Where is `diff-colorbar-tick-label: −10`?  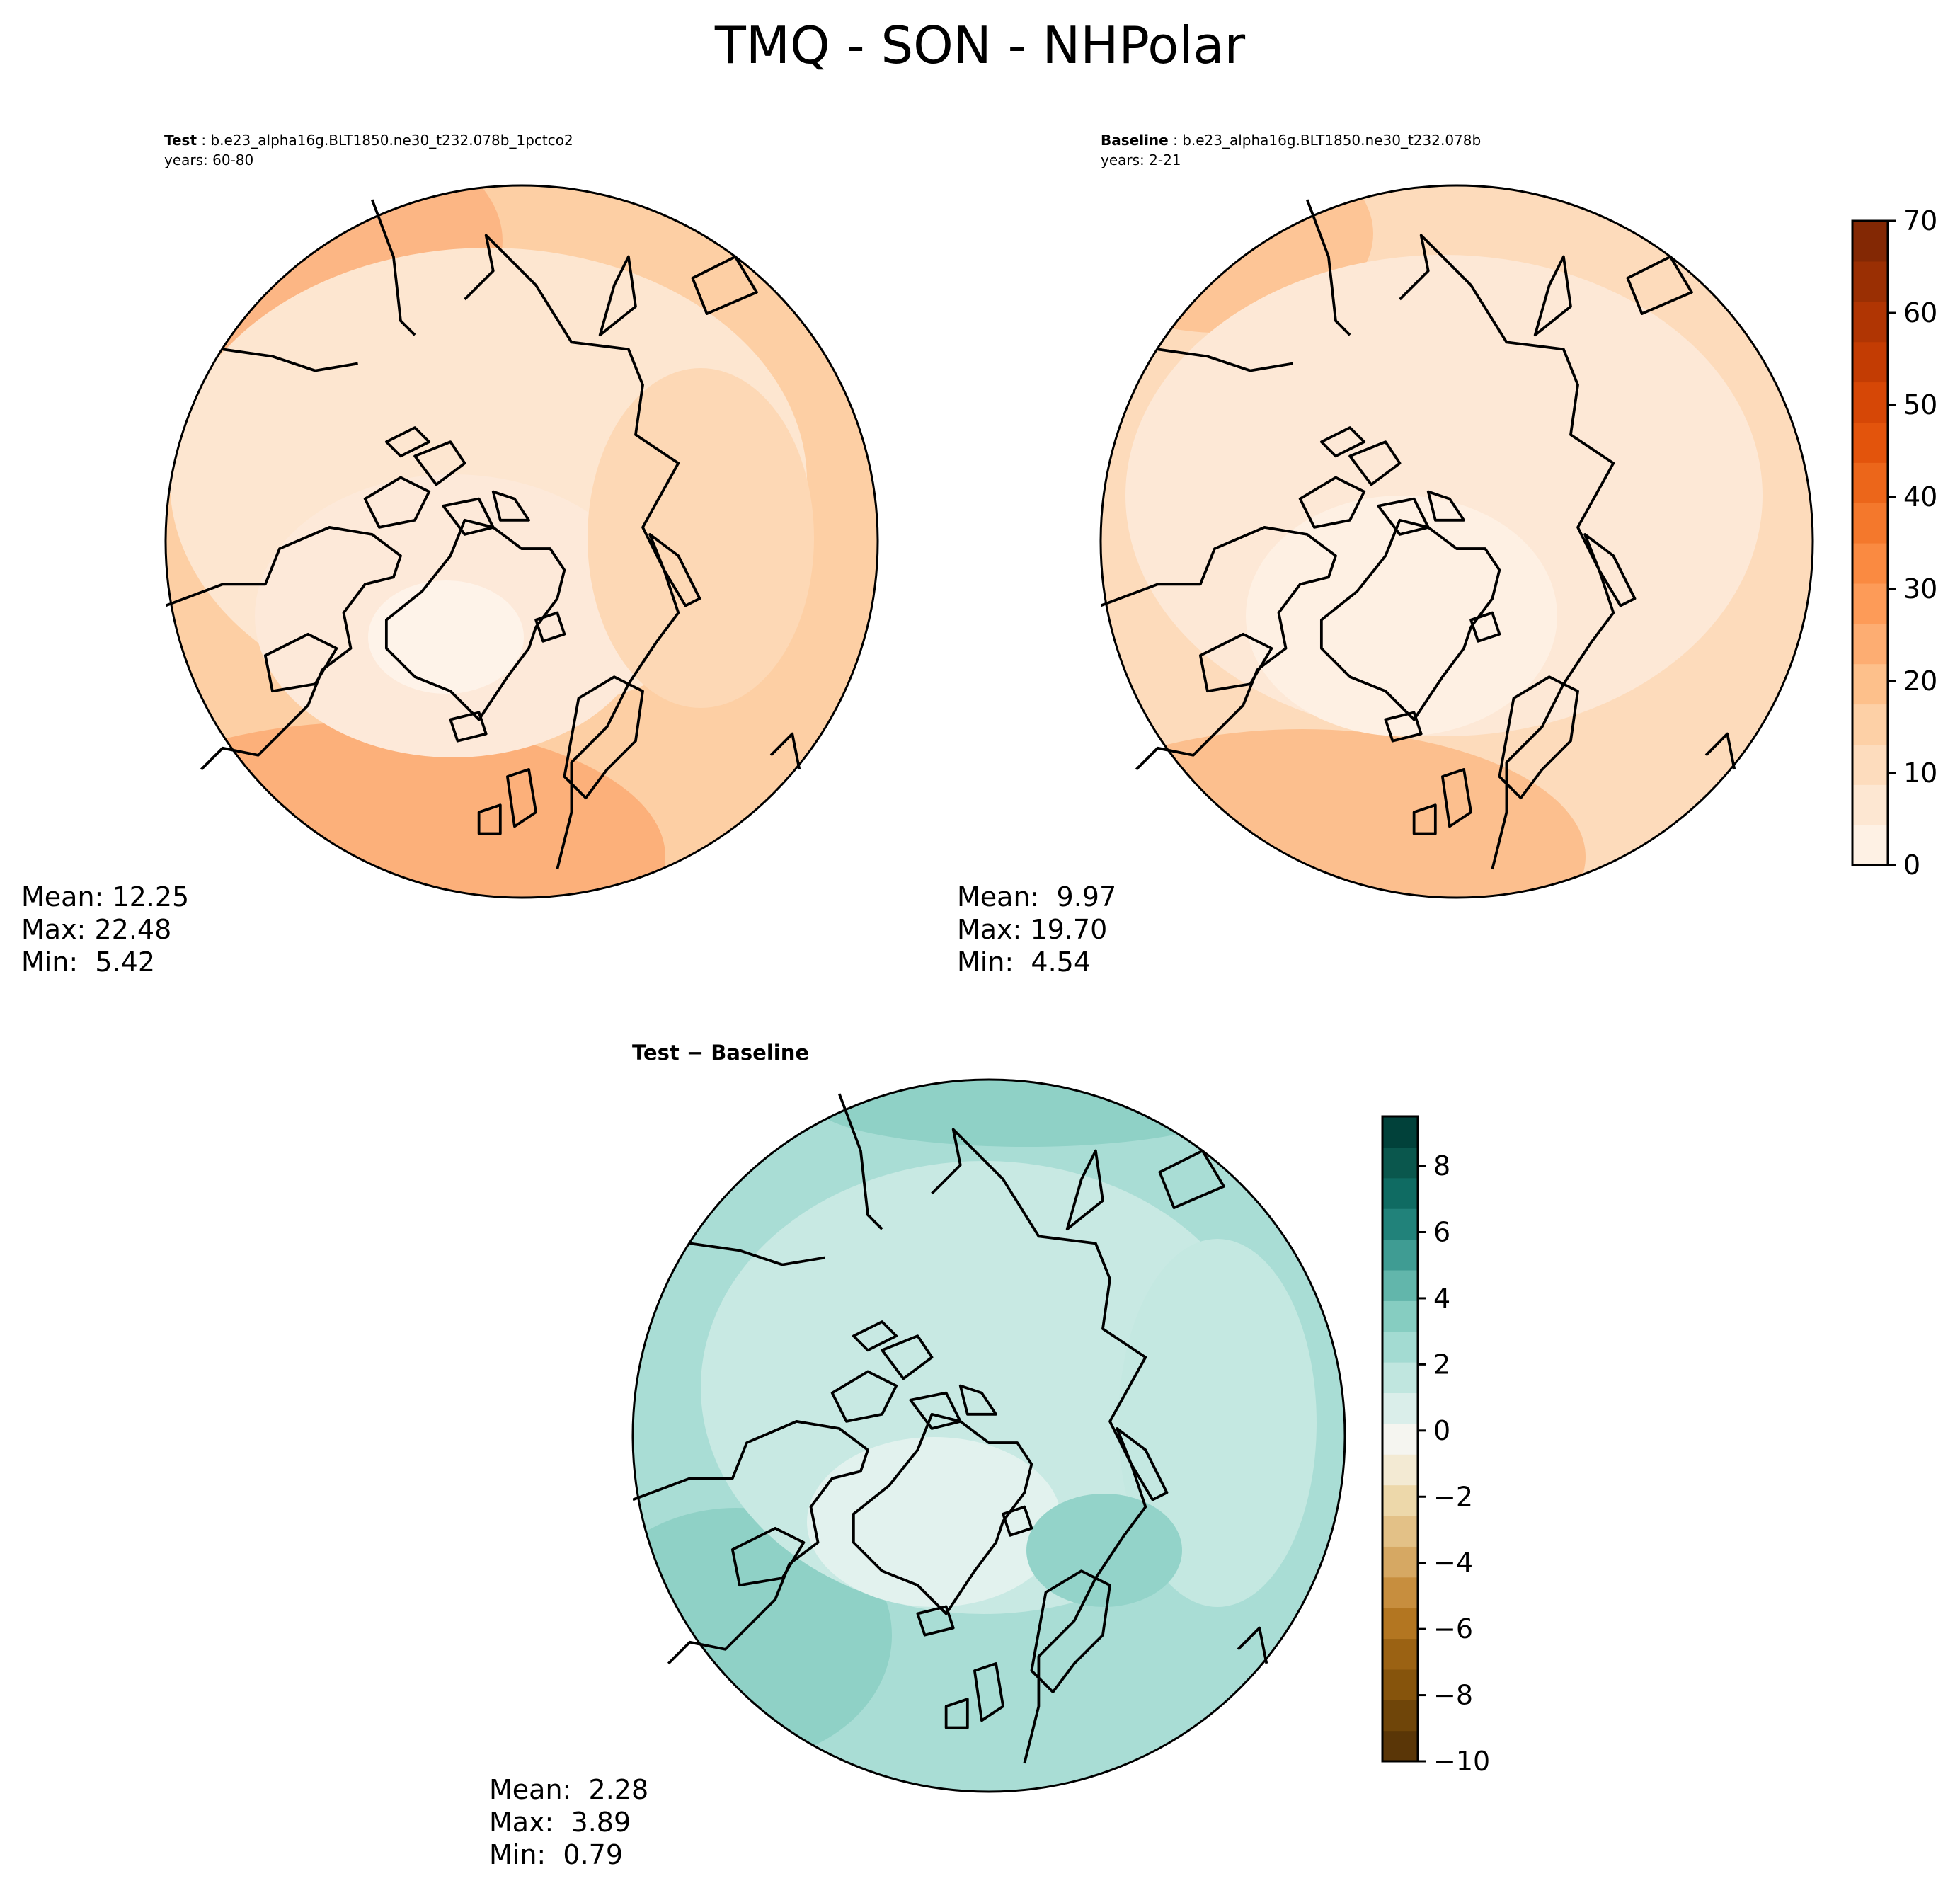
diff-colorbar-tick-label: −10 is located at coordinates (1461, 1762).